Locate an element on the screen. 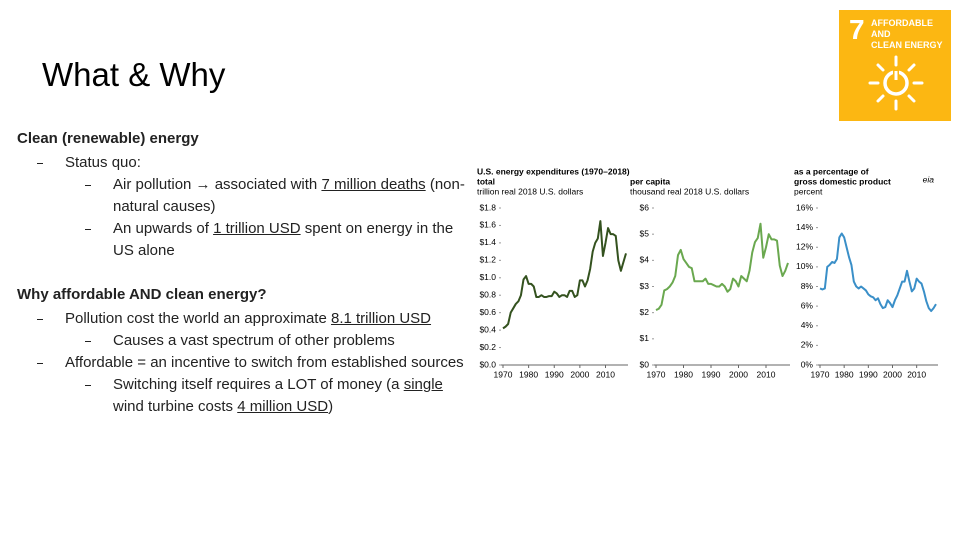 This screenshot has height=540, width=960. link-text: 4 million USD is located at coordinates (283, 406).